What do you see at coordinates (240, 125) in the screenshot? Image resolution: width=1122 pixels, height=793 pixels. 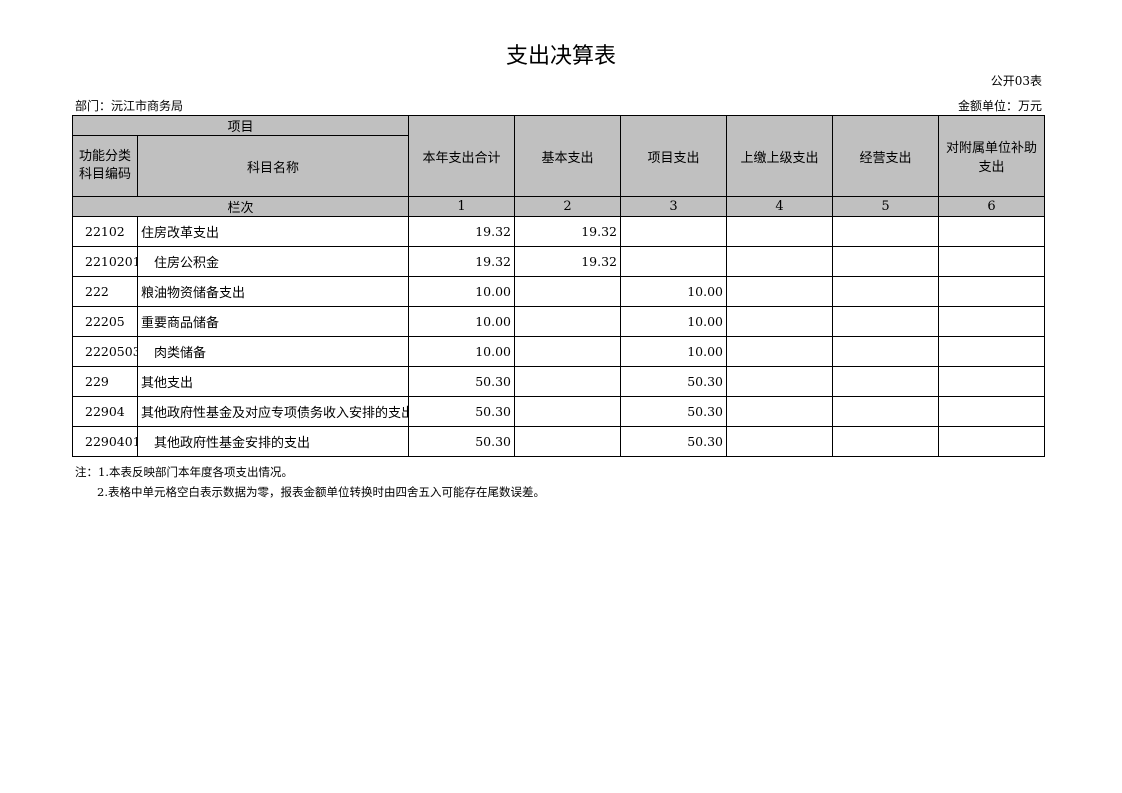 I see `header-item: 项目` at bounding box center [240, 125].